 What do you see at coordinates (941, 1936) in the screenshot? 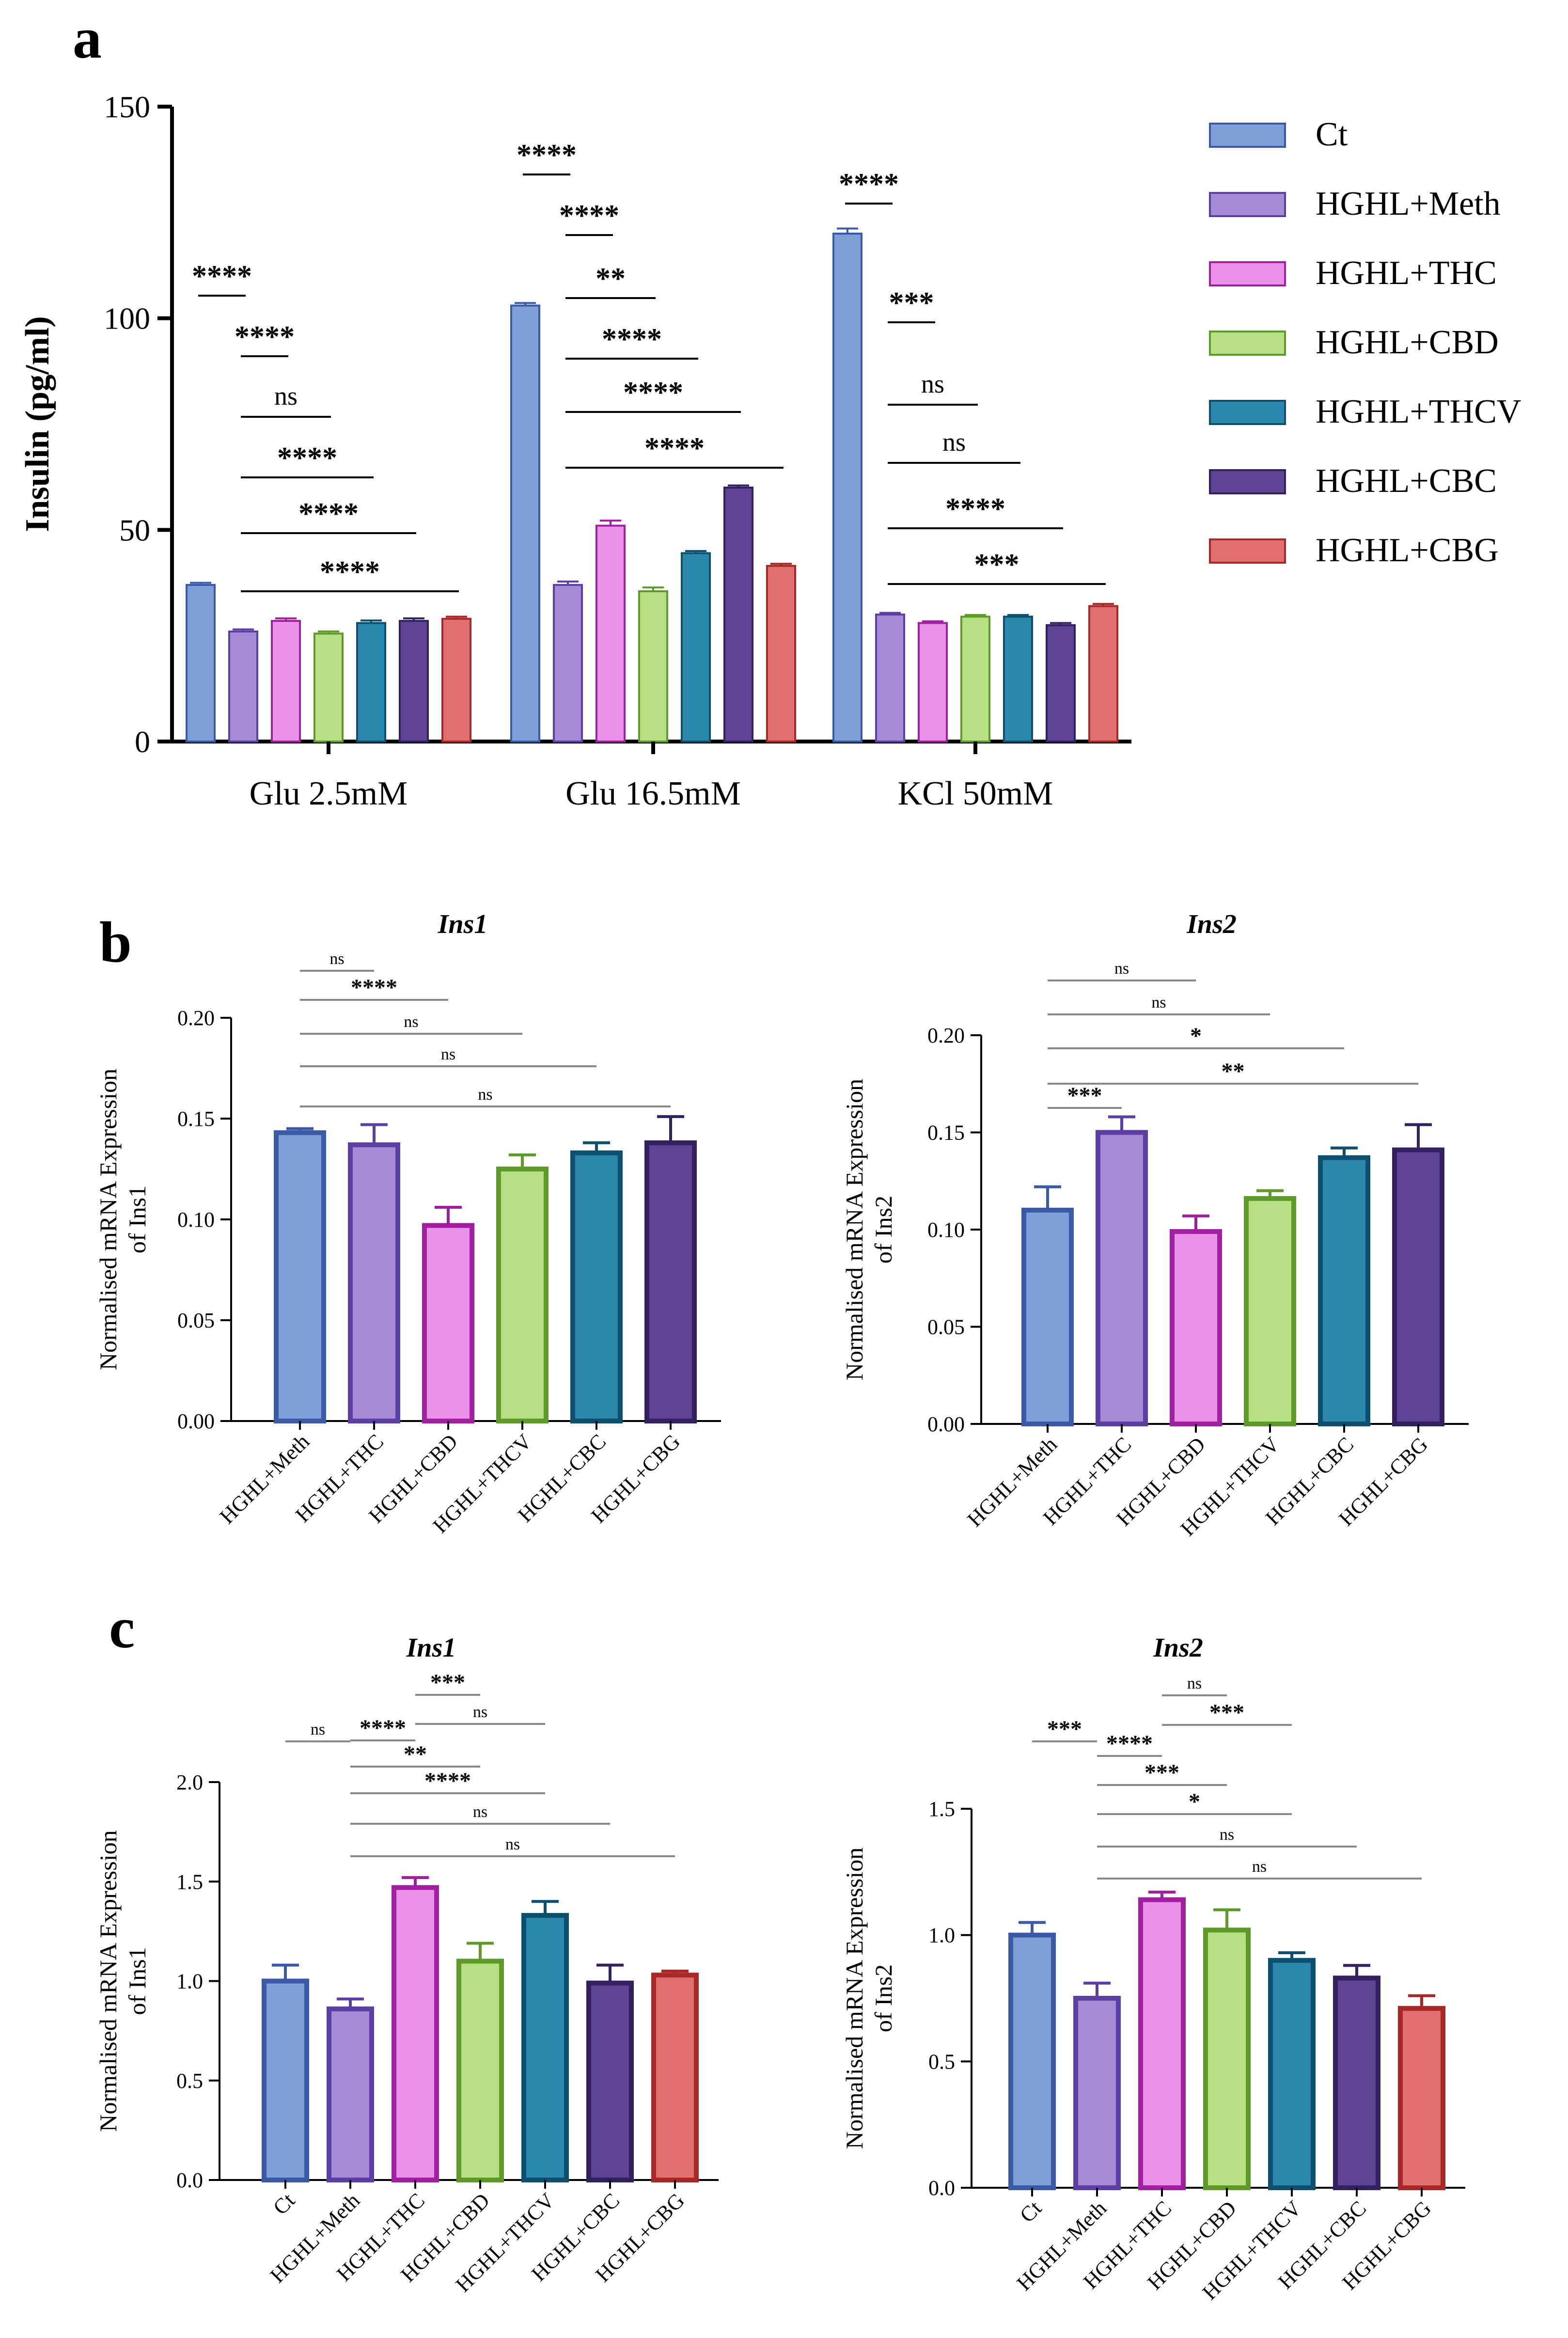
I see `y-tick-label: 1.0` at bounding box center [941, 1936].